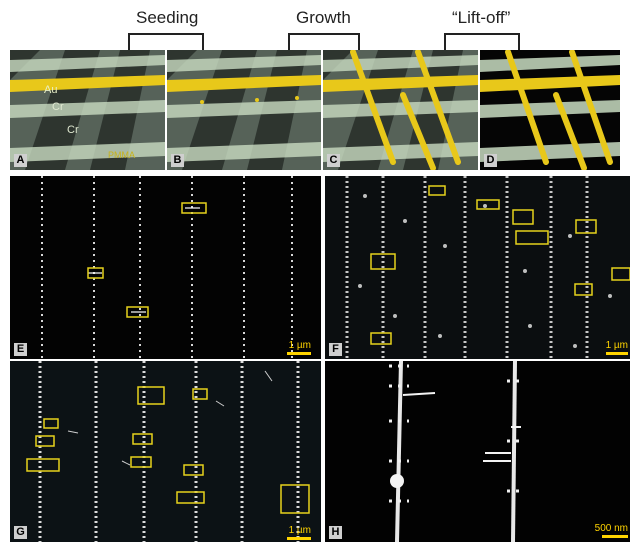 The height and width of the screenshot is (542, 630). What do you see at coordinates (244, 110) in the screenshot?
I see `panel-b-seeding-schematic: B` at bounding box center [244, 110].